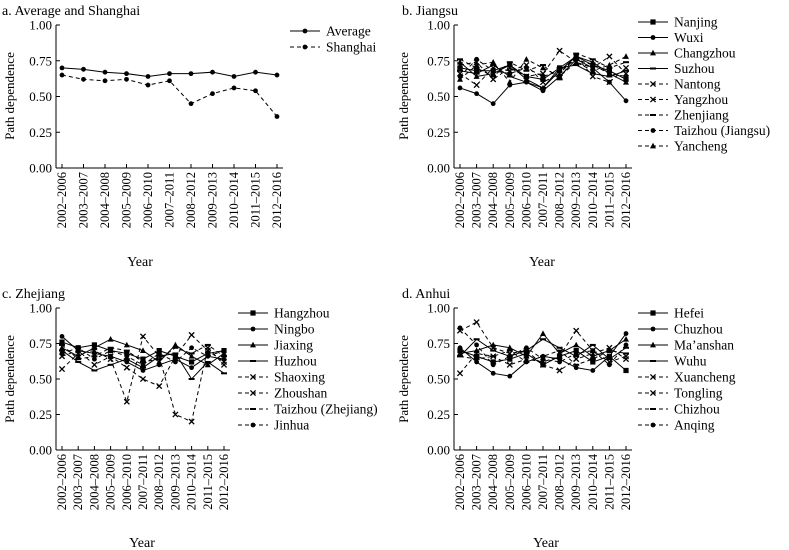 The image size is (789, 550). Describe the element at coordinates (438, 168) in the screenshot. I see `panel-b-y-tick-label: 0.00` at that location.